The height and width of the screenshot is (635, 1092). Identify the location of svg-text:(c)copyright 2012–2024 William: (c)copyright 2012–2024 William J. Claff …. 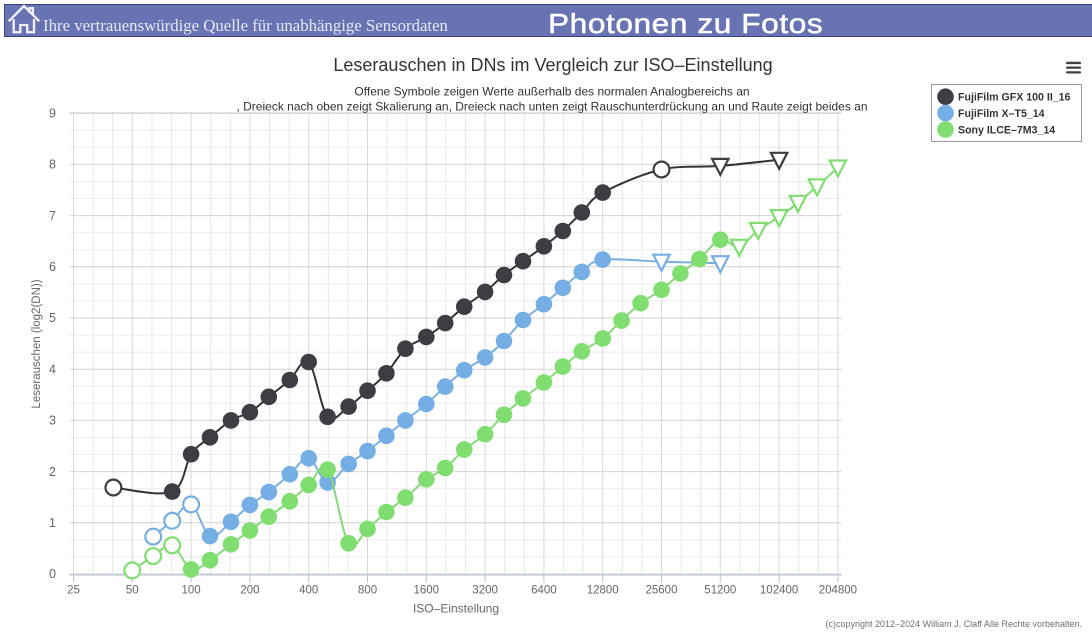
(954, 624).